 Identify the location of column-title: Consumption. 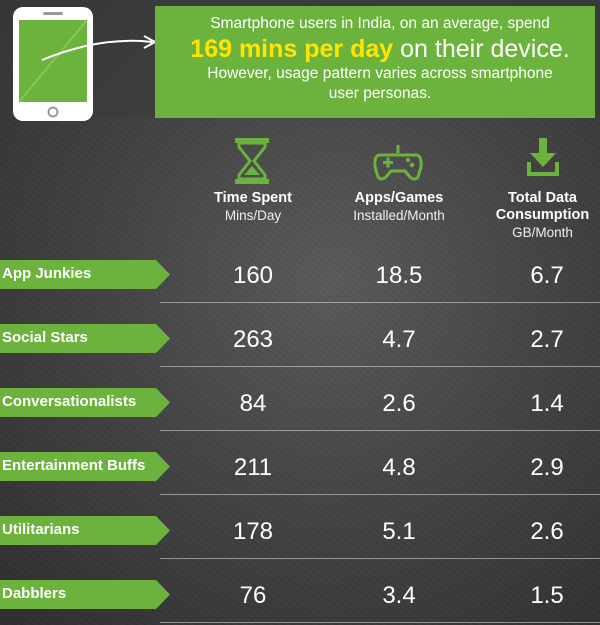
(542, 215).